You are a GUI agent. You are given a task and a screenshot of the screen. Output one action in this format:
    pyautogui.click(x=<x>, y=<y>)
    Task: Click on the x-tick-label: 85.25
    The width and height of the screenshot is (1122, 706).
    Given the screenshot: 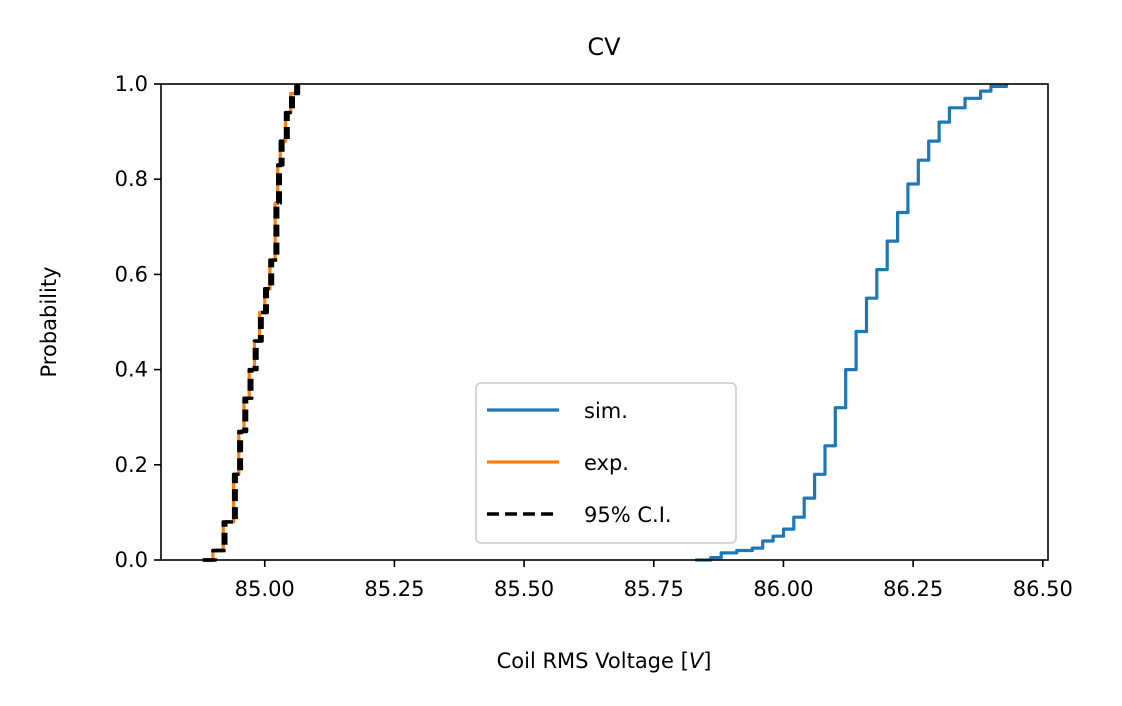 What is the action you would take?
    pyautogui.click(x=394, y=589)
    